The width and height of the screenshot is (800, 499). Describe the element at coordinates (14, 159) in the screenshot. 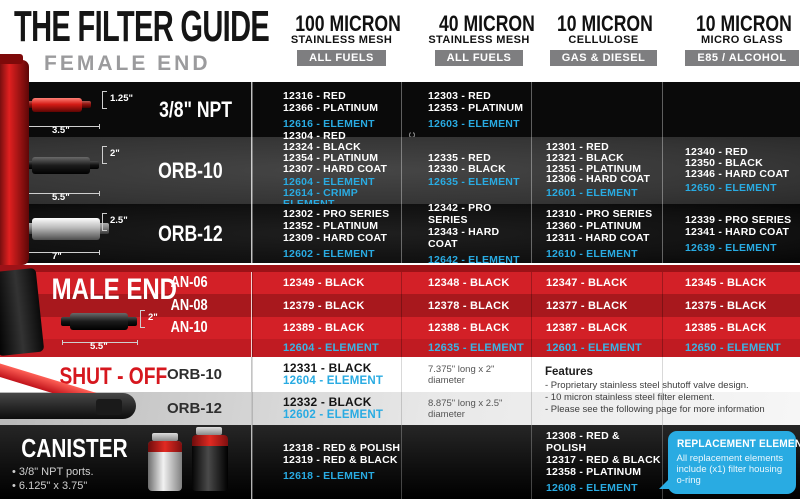

I see `red-filter-photo` at that location.